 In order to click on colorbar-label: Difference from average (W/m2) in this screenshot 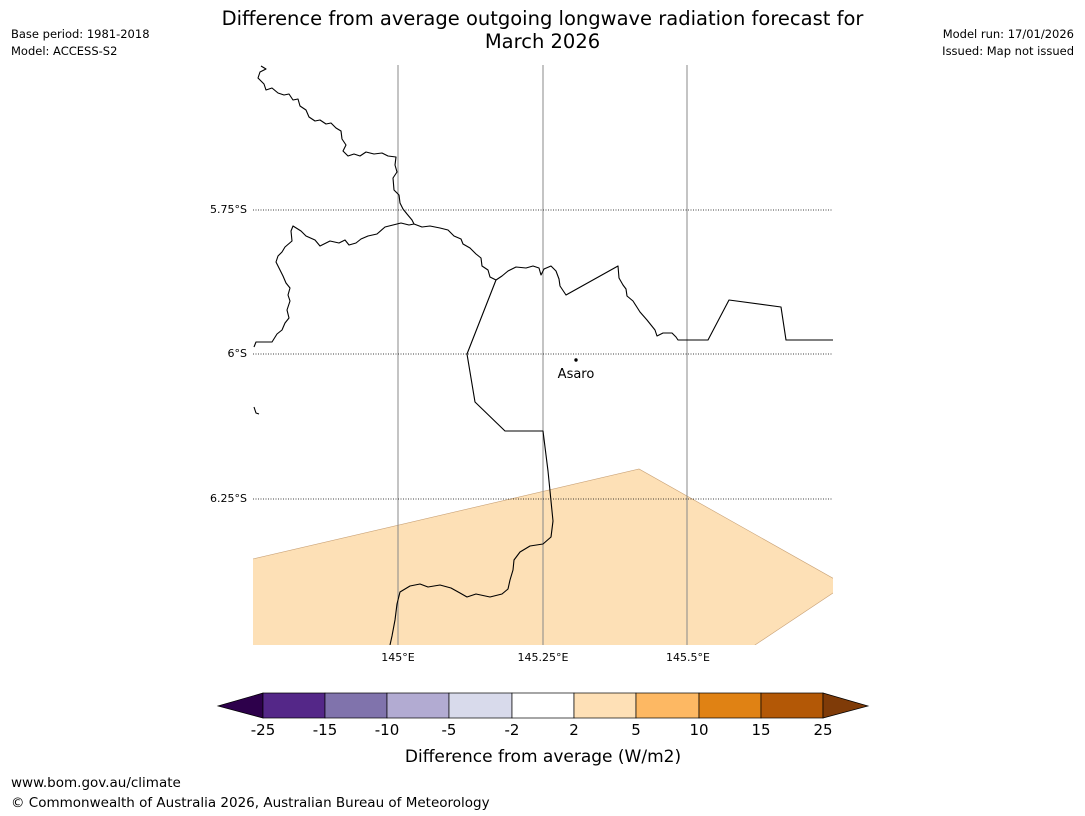, I will do `click(543, 757)`.